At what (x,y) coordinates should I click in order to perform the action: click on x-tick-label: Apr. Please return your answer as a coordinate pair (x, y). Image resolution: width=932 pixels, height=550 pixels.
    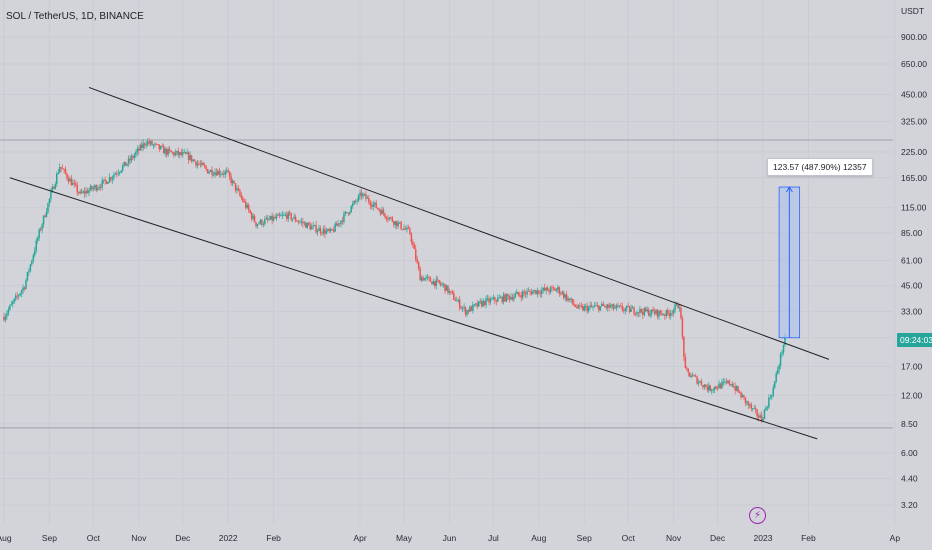
    Looking at the image, I should click on (359, 538).